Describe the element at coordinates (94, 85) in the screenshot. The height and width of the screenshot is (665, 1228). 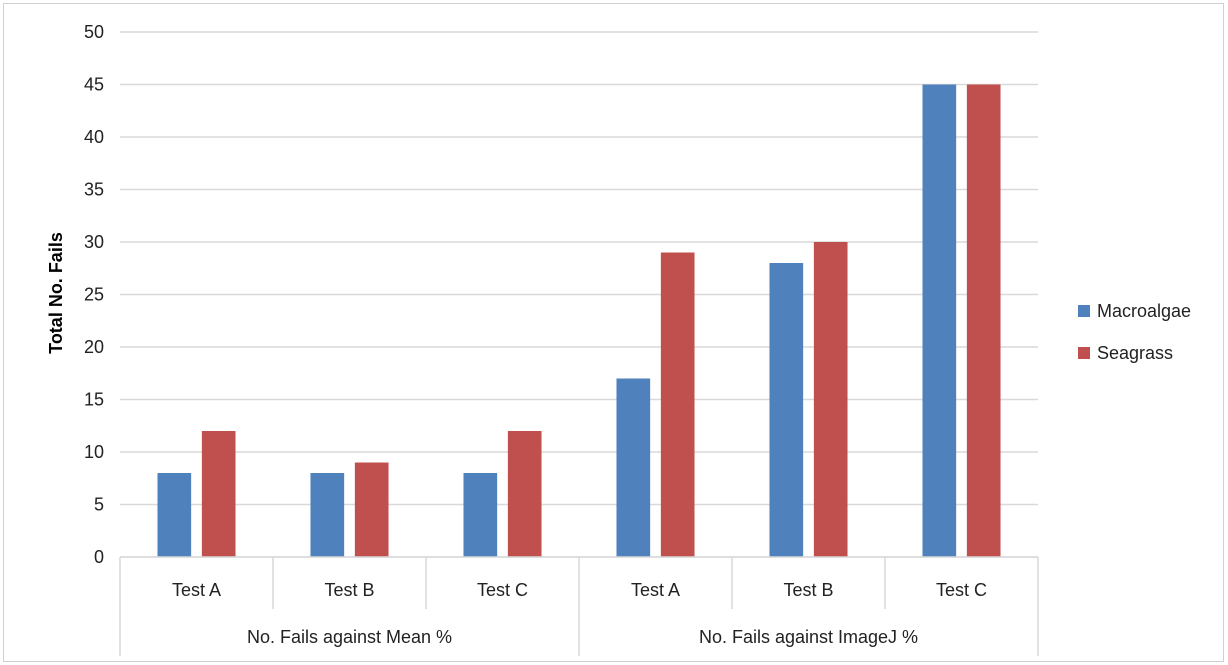
I see `y-tick-label: 45` at that location.